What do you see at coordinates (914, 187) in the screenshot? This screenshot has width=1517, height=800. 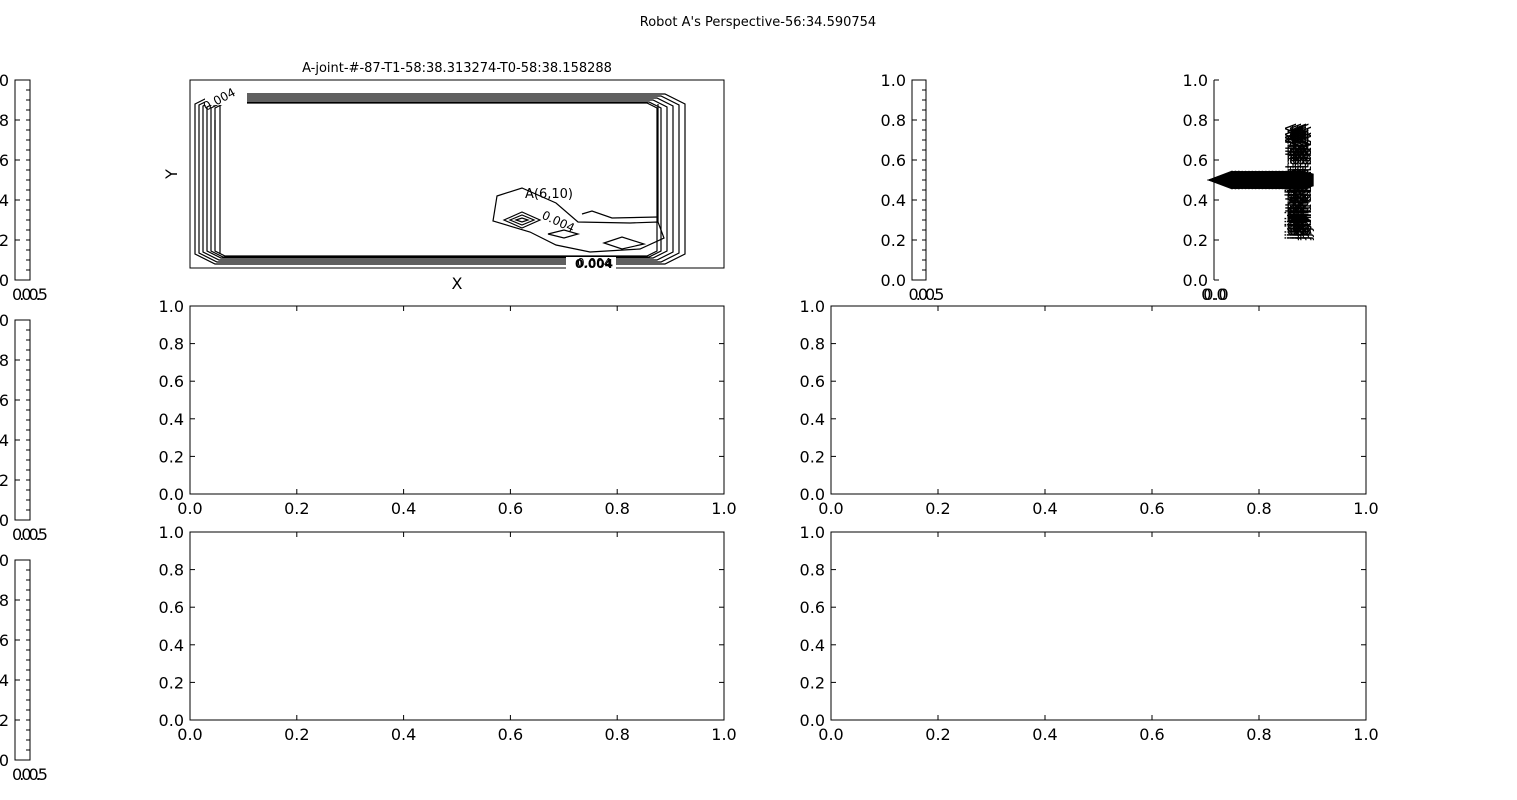 I see `colorbar-right: 0.0 0.2 0.4 0.6 0.8 1.0 0.00.5` at bounding box center [914, 187].